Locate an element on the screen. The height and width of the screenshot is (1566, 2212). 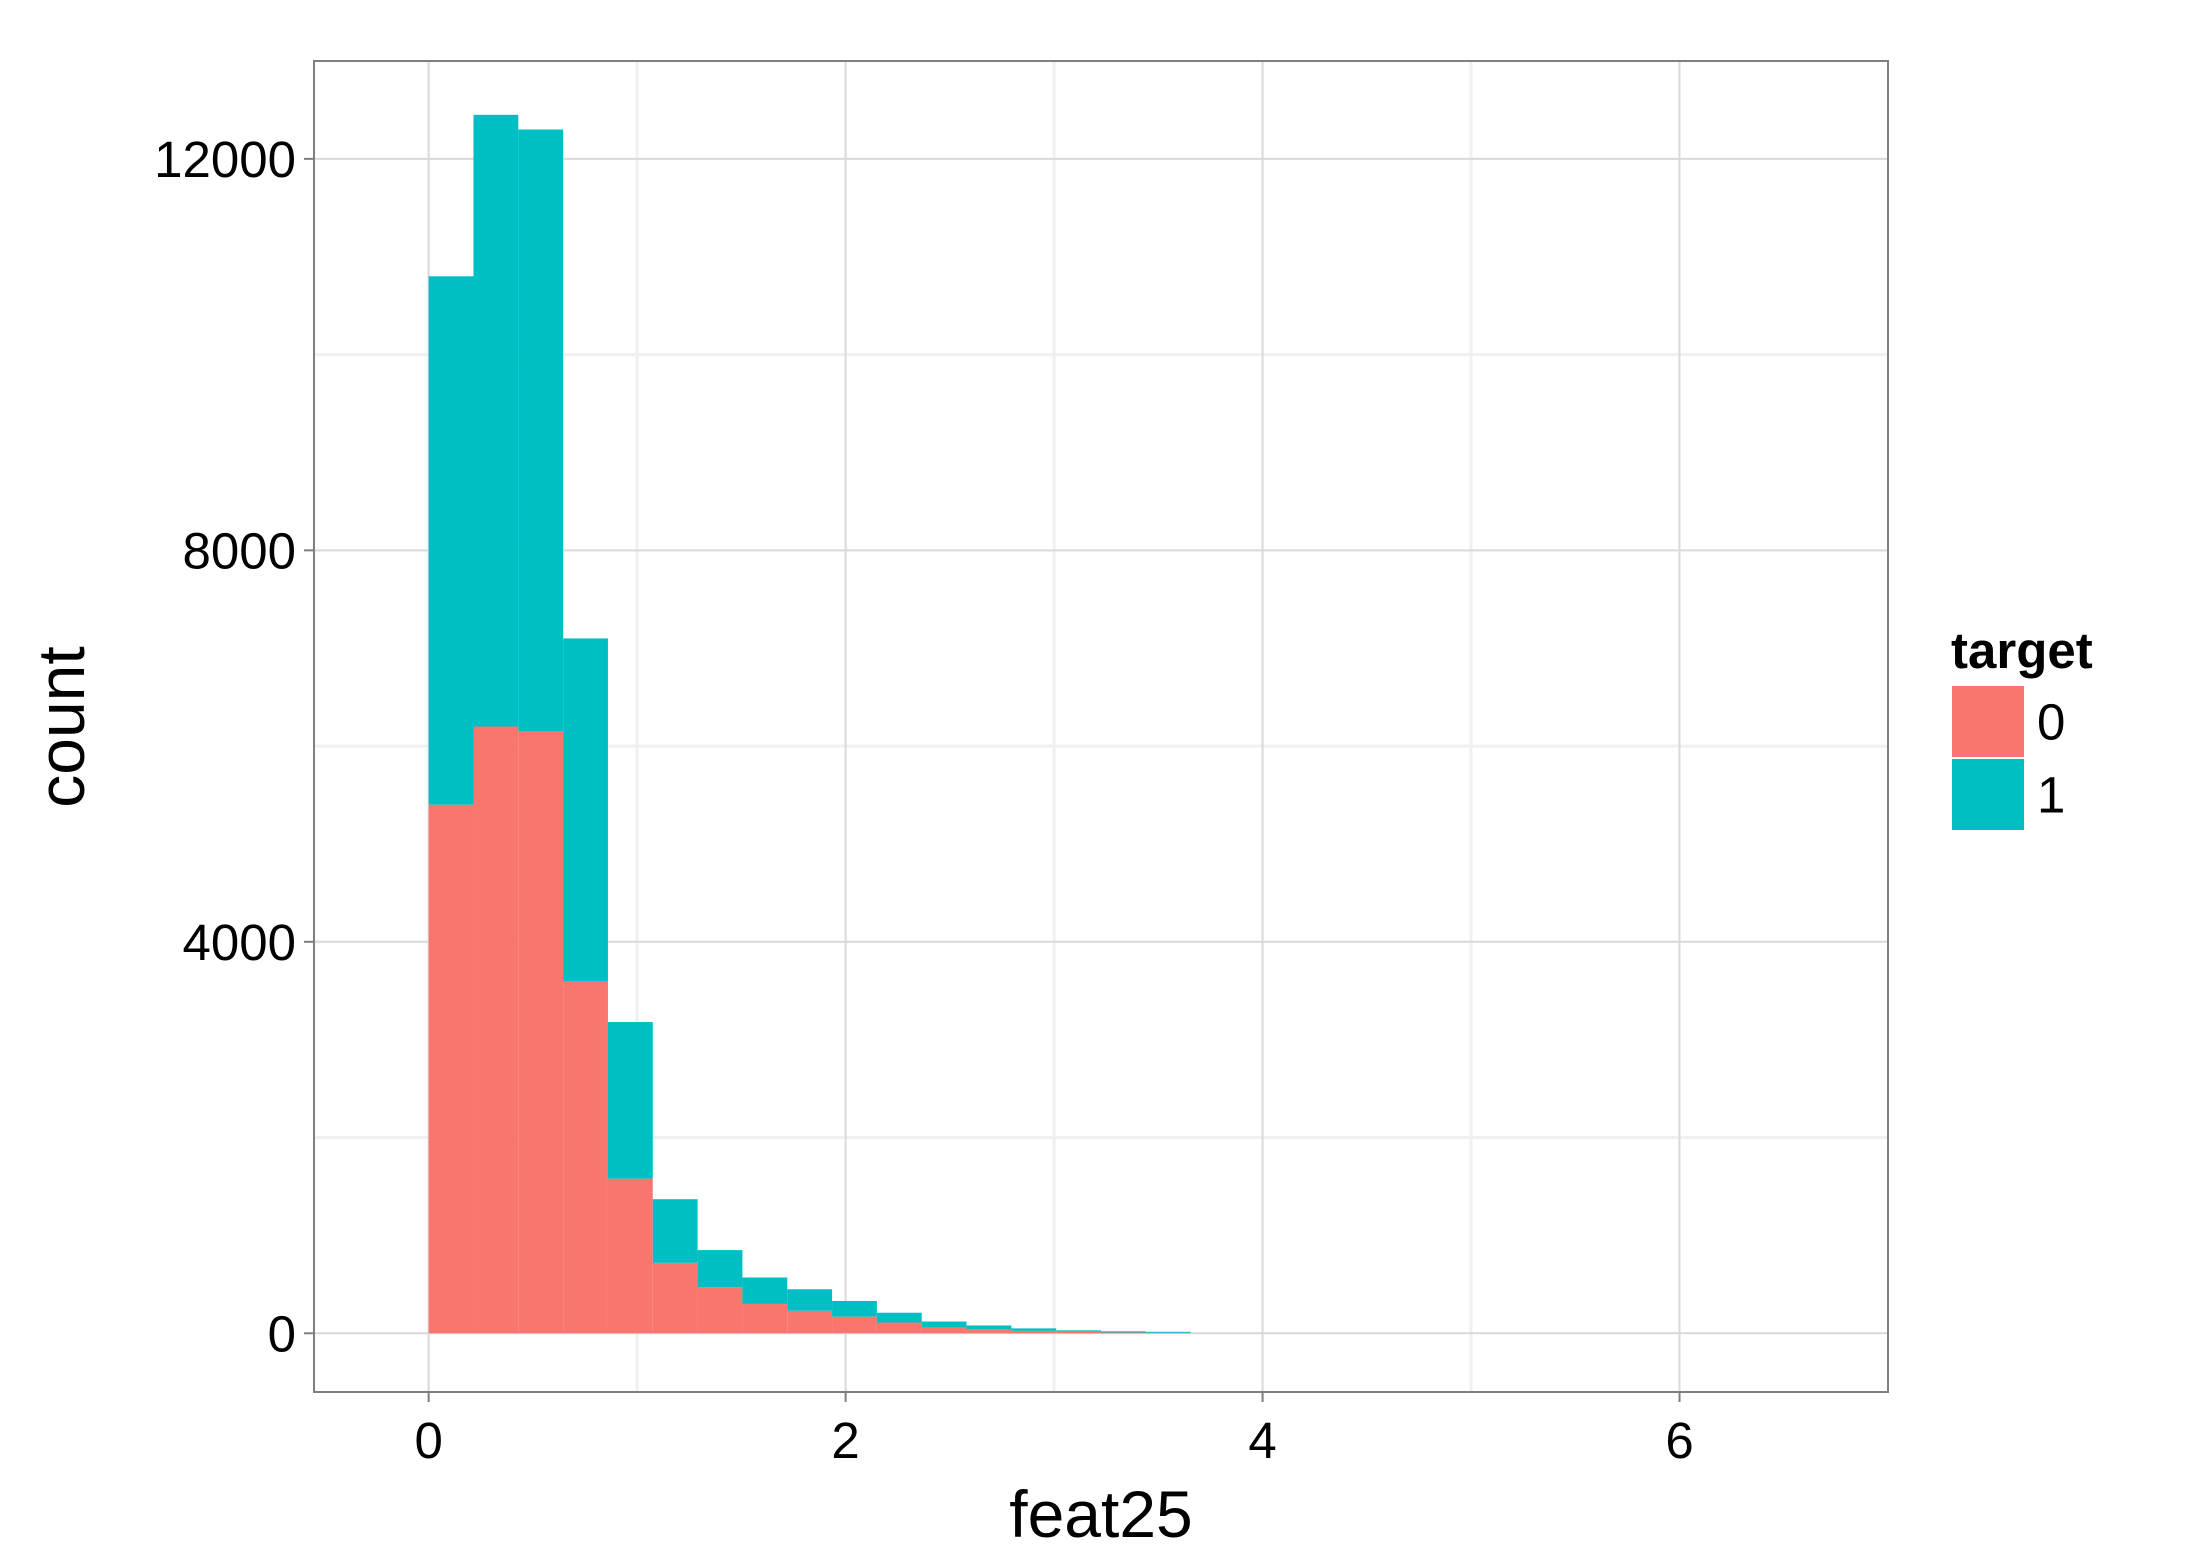
y-axis-title: count is located at coordinates (61, 726).